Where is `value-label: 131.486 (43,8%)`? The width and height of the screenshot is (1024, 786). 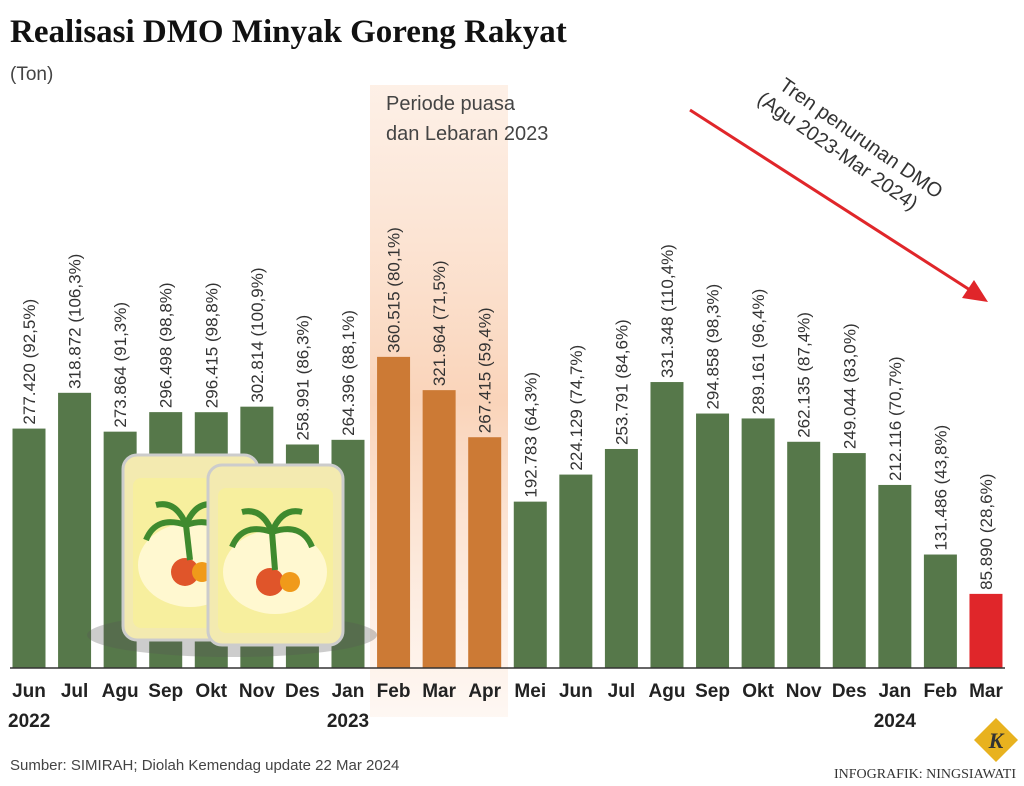 value-label: 131.486 (43,8%) is located at coordinates (940, 488).